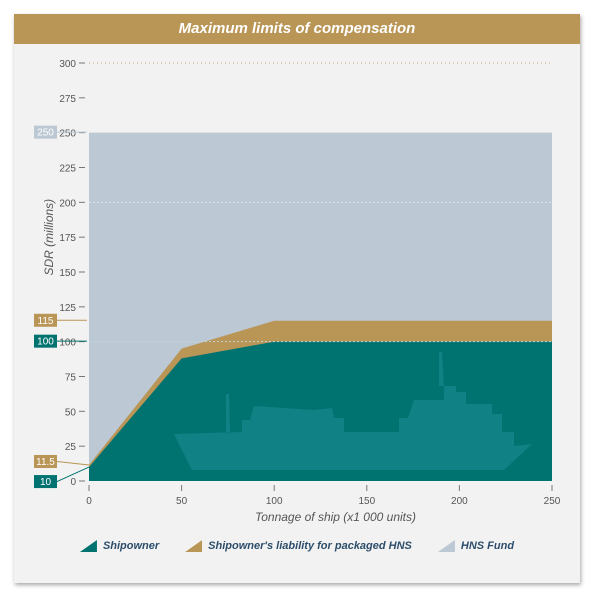 Image resolution: width=600 pixels, height=597 pixels. I want to click on y-tick-label: 275, so click(67, 99).